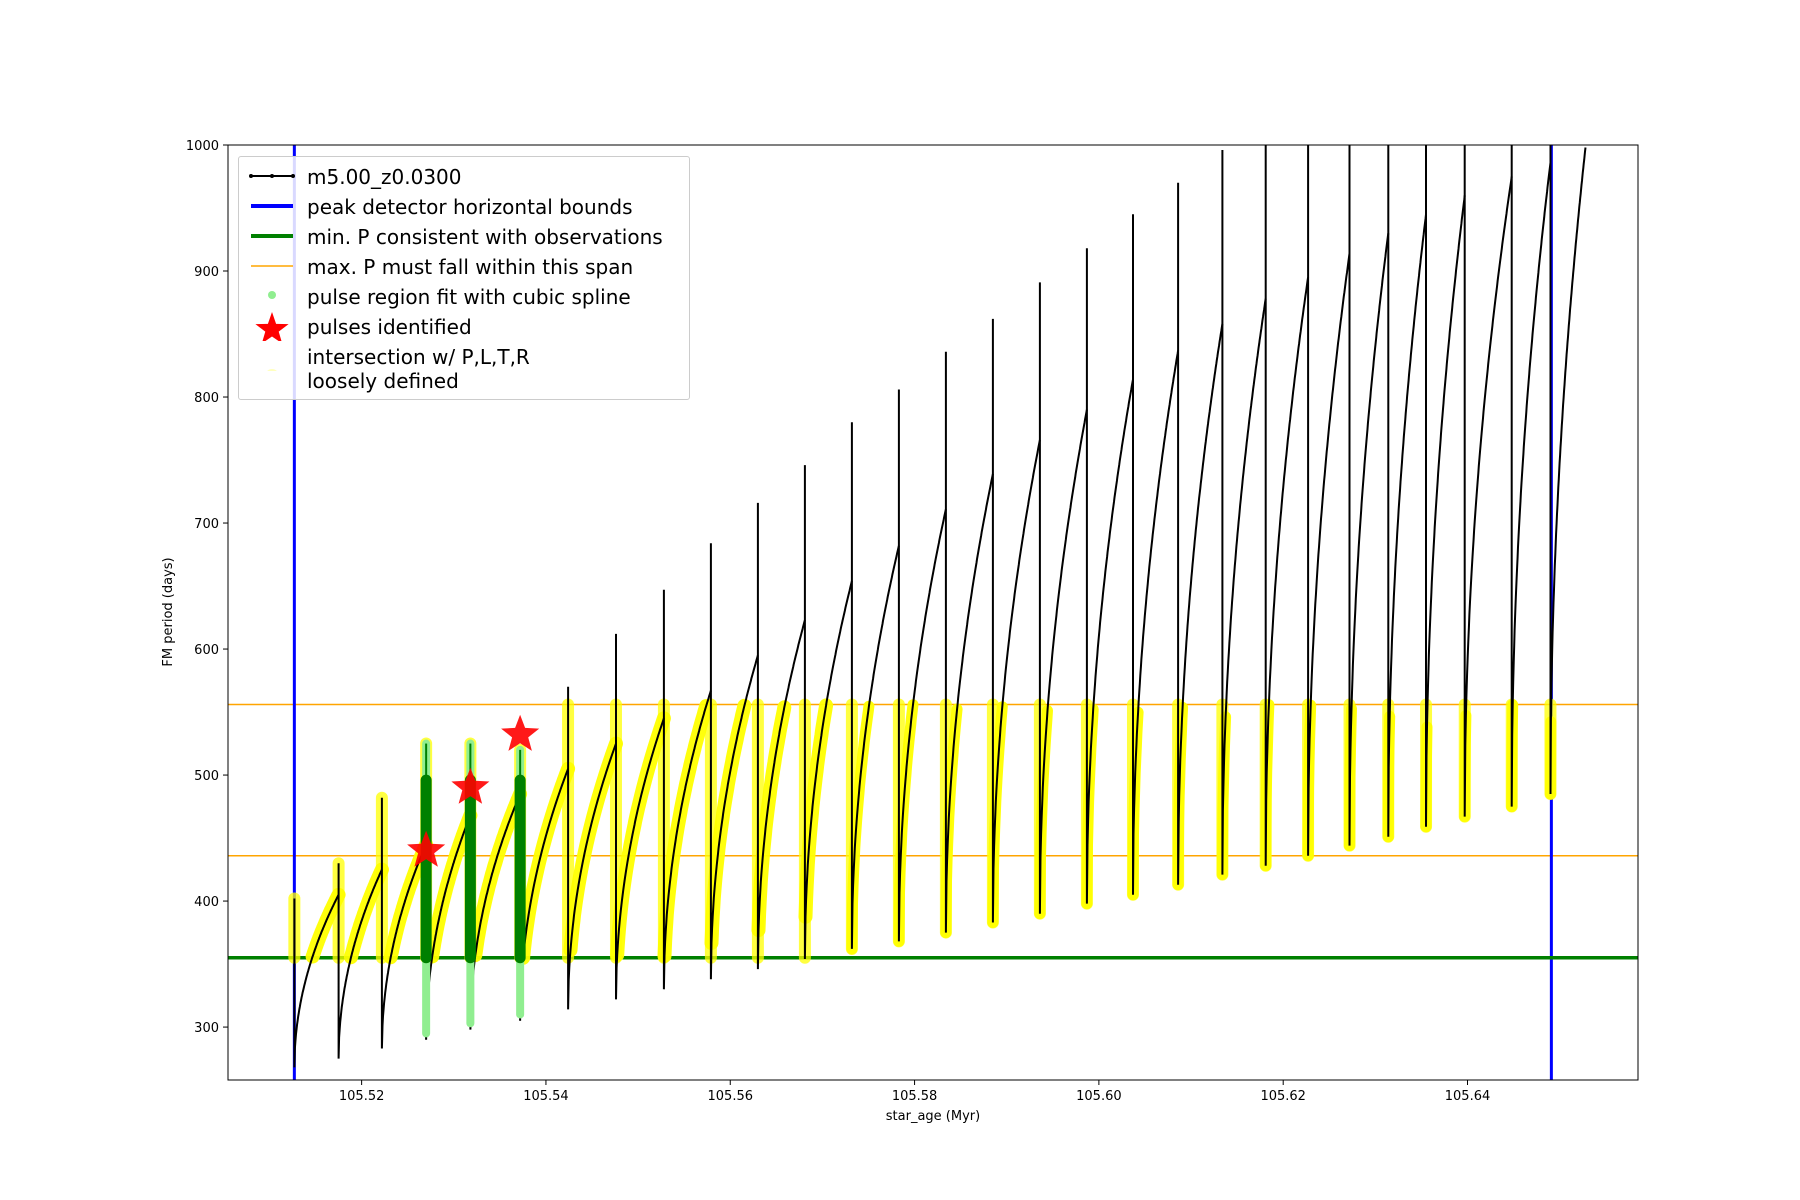  Describe the element at coordinates (206, 398) in the screenshot. I see `y-tick-label: 800` at that location.